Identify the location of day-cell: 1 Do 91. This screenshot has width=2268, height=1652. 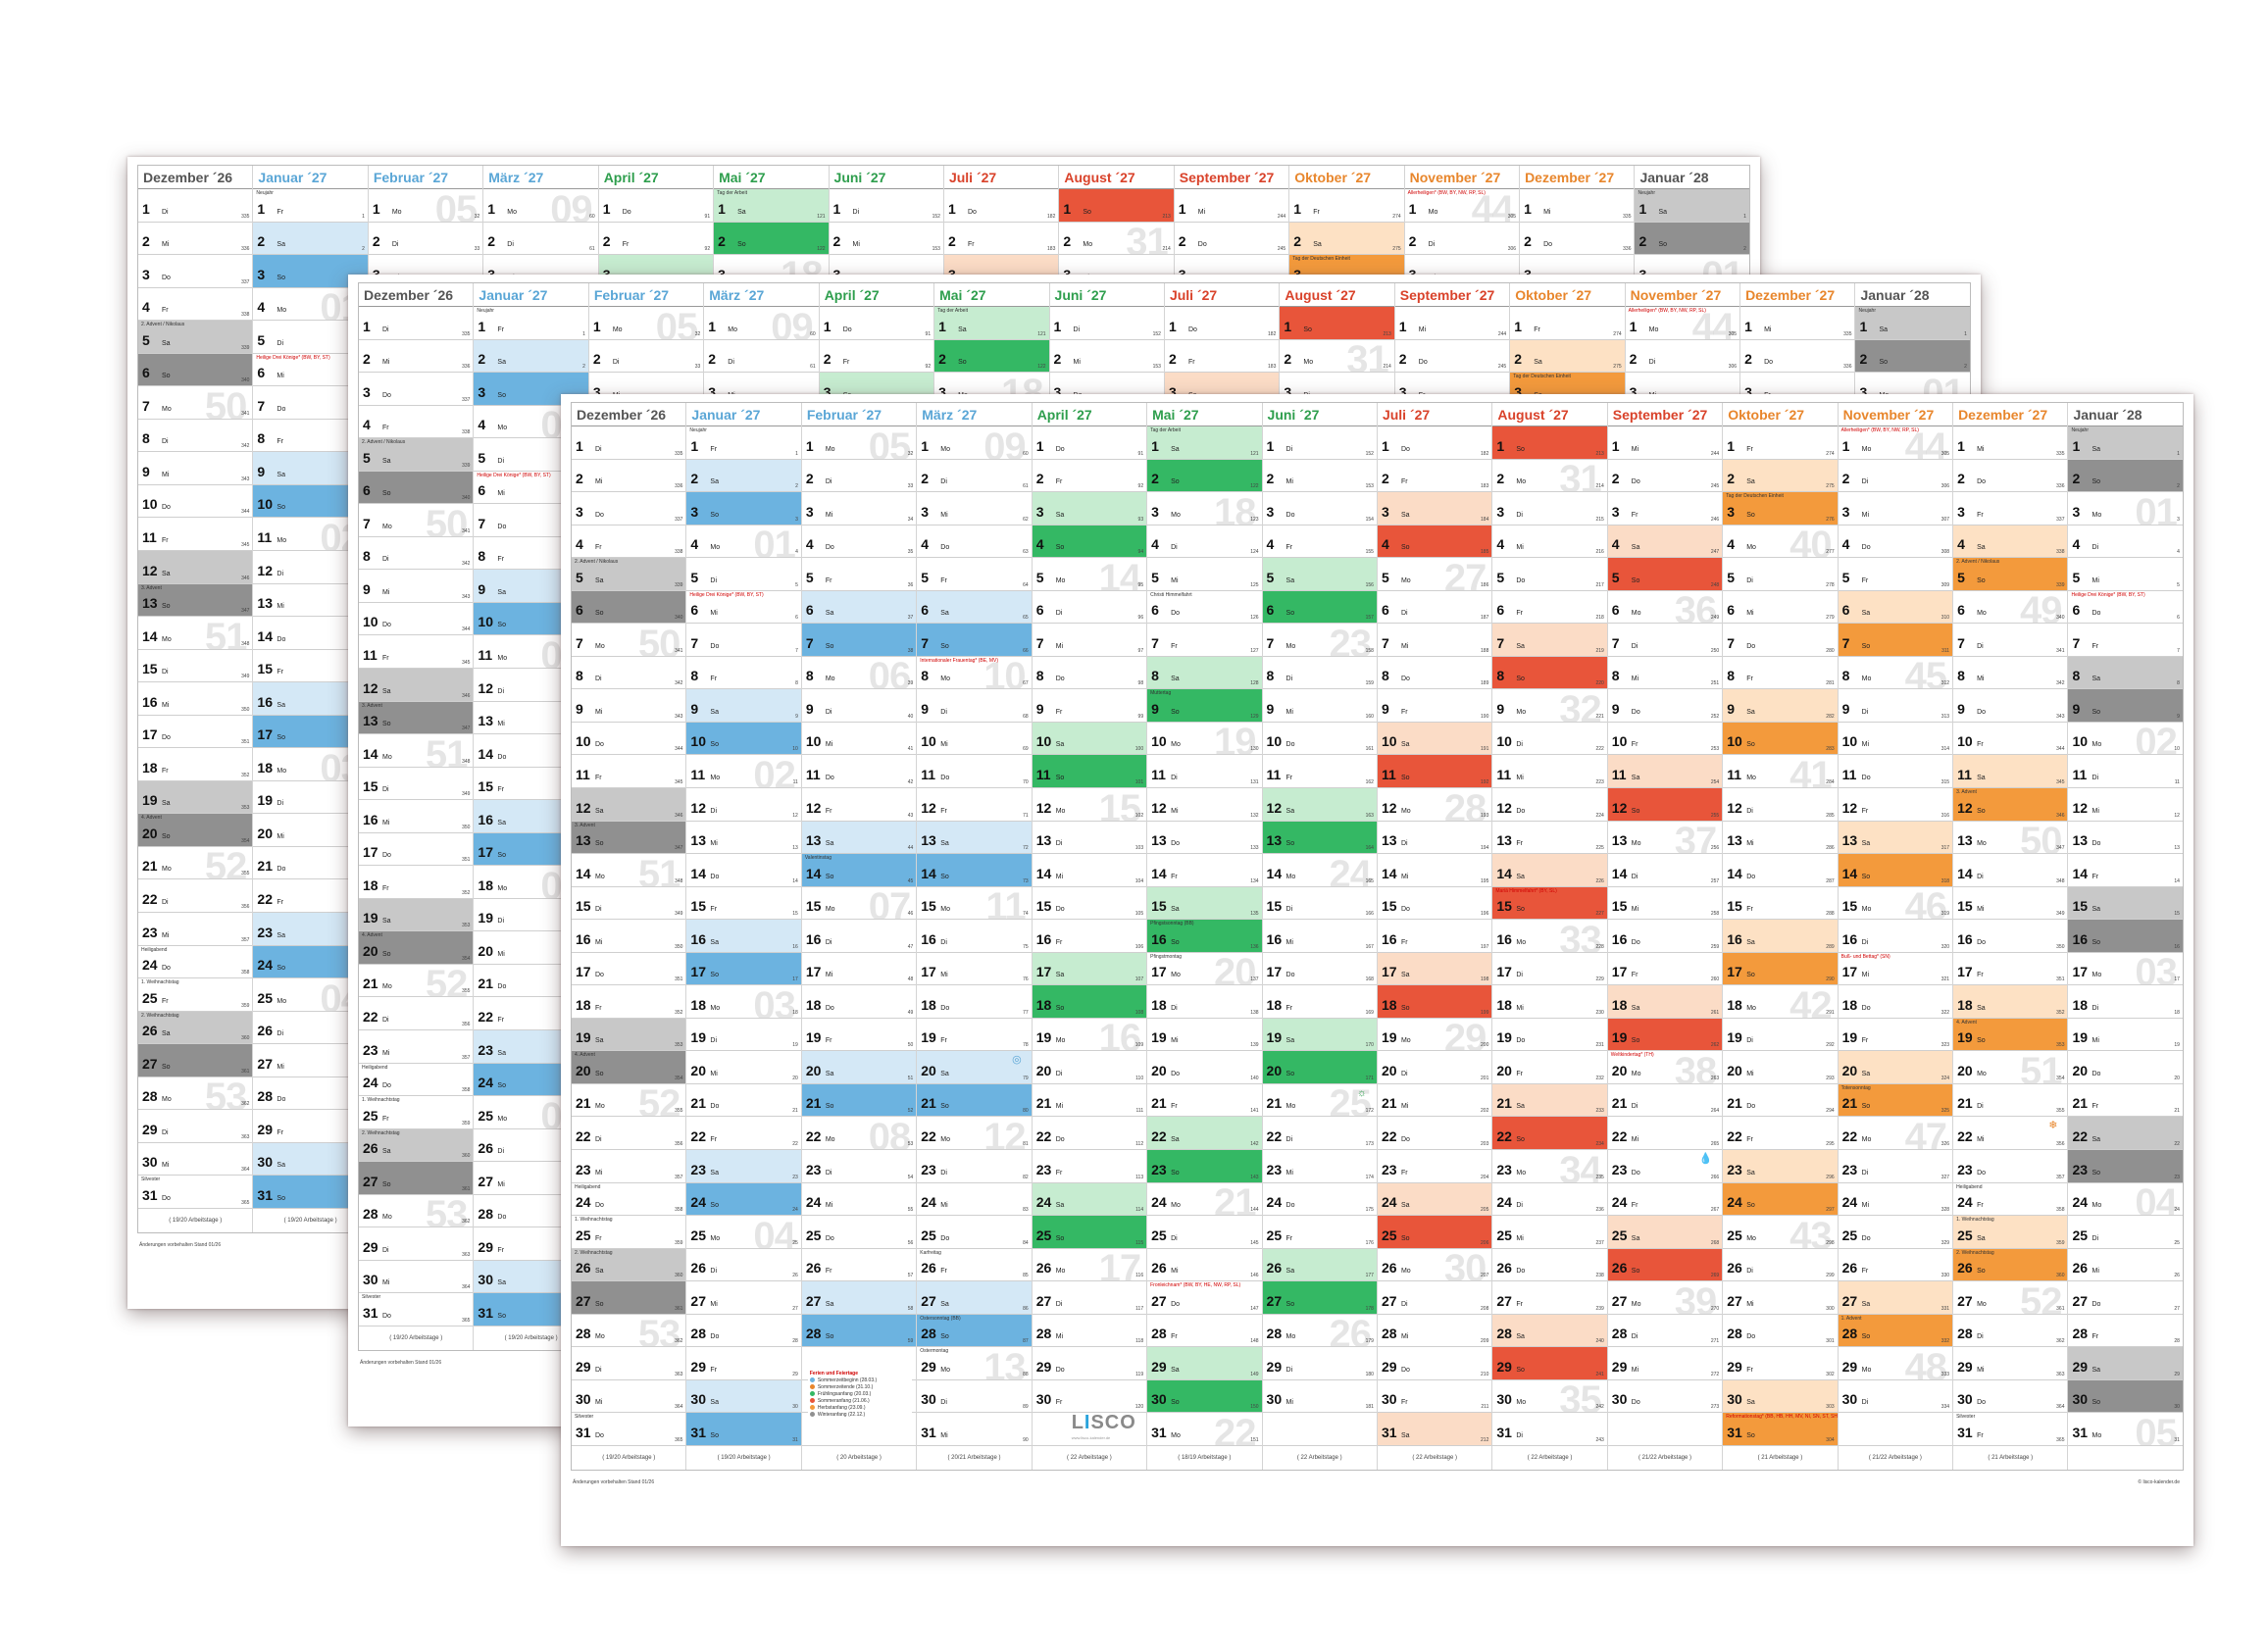
(1089, 443).